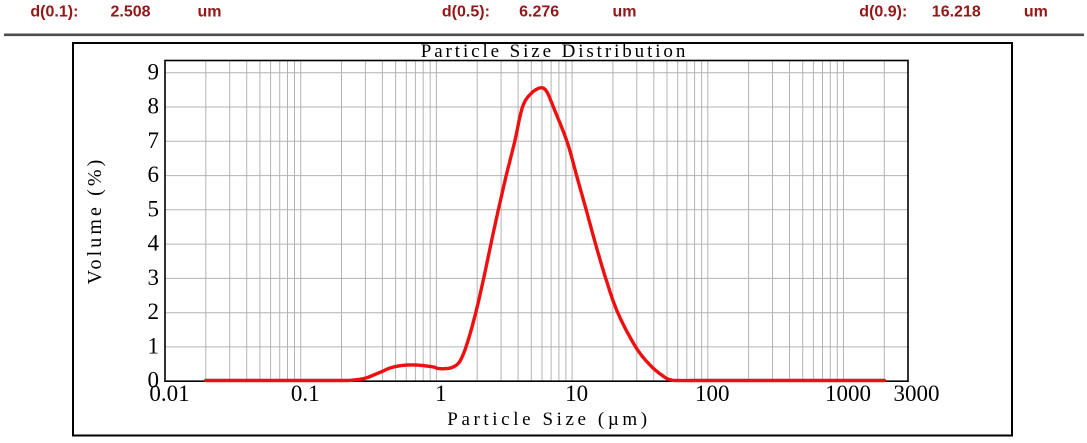 This screenshot has height=443, width=1087. Describe the element at coordinates (154, 311) in the screenshot. I see `svg-text: 2` at that location.